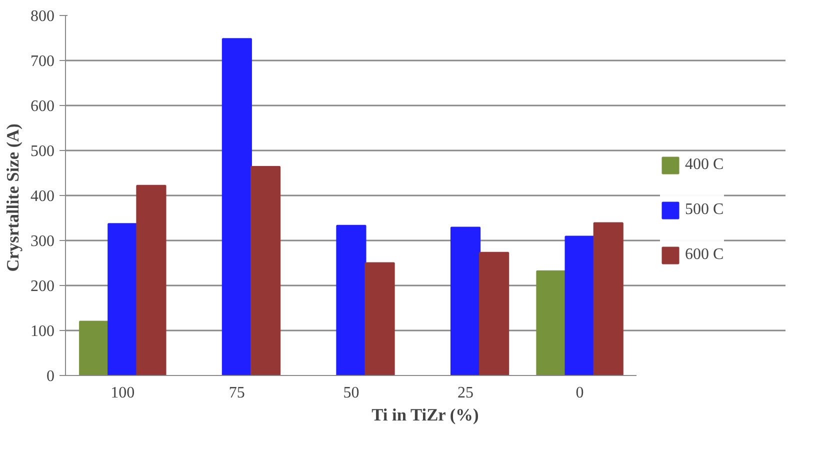  What do you see at coordinates (42, 196) in the screenshot?
I see `y-tick-label: 400` at bounding box center [42, 196].